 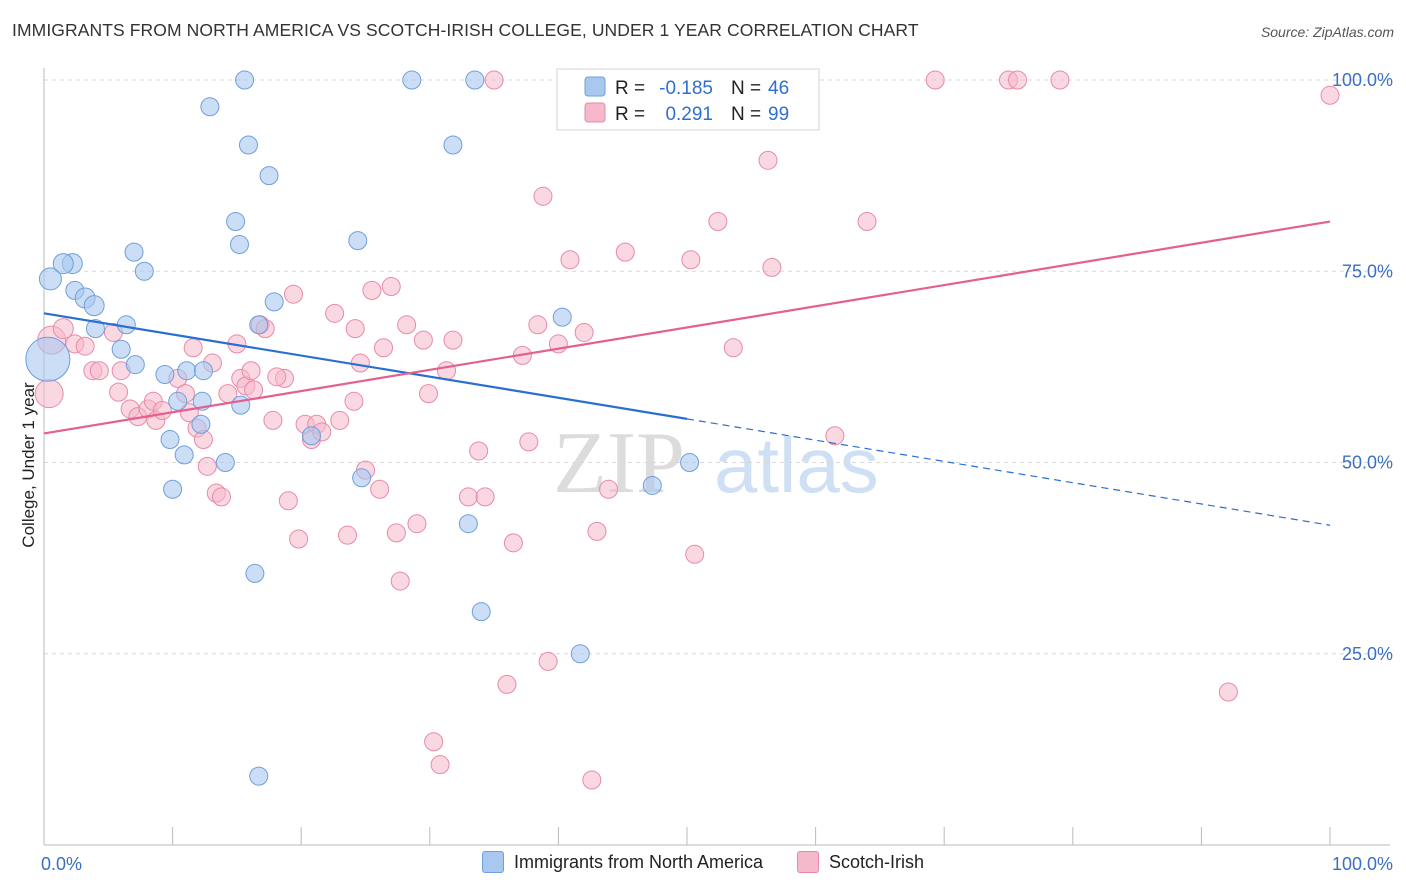 I want to click on y-tick-label: 50.0%, so click(x=1367, y=463).